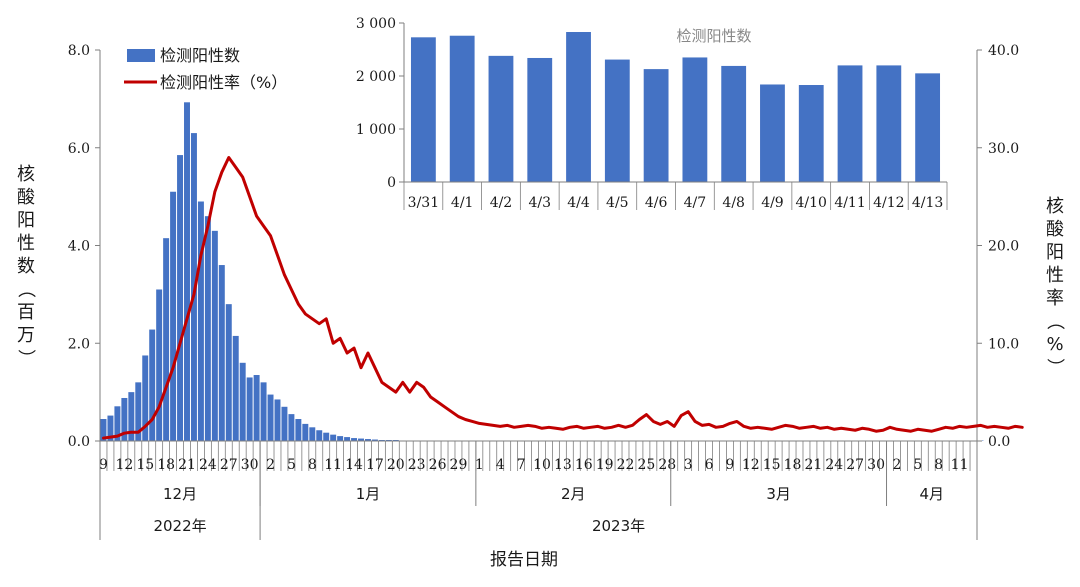  I want to click on x-month-label: 2月, so click(573, 494).